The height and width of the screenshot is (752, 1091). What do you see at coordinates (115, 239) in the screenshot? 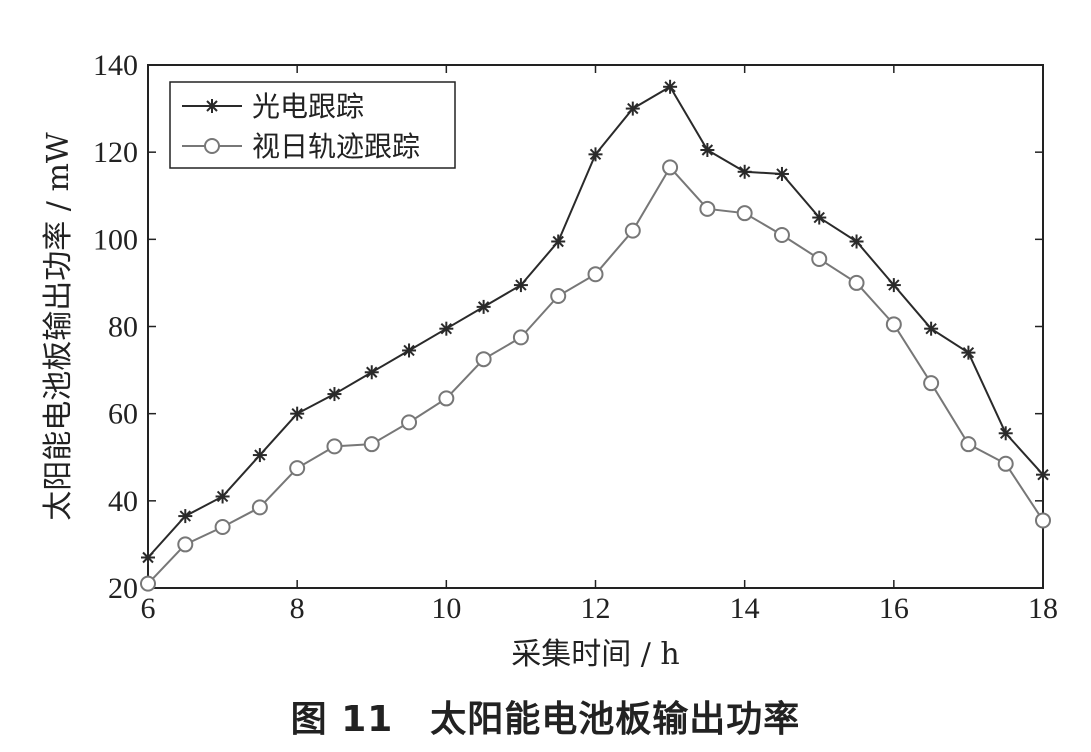
I see `y-tick-label: 100` at bounding box center [115, 239].